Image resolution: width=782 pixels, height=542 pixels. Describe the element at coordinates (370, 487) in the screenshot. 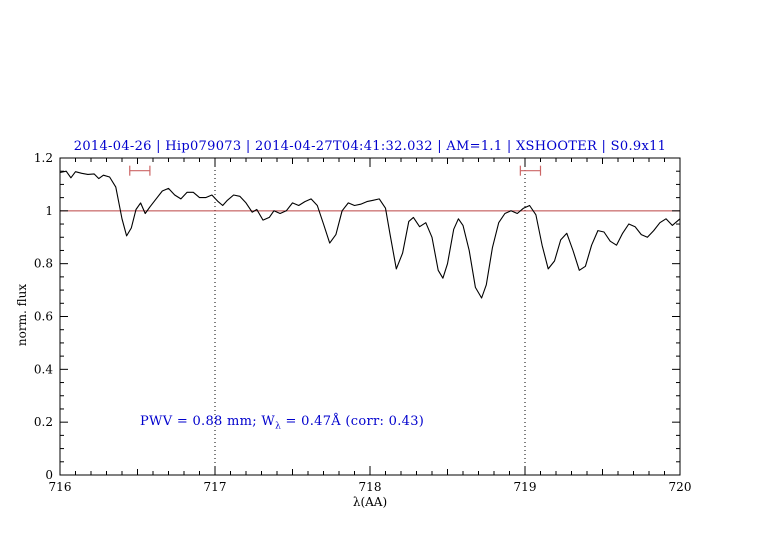

I see `svg-text: 718` at that location.